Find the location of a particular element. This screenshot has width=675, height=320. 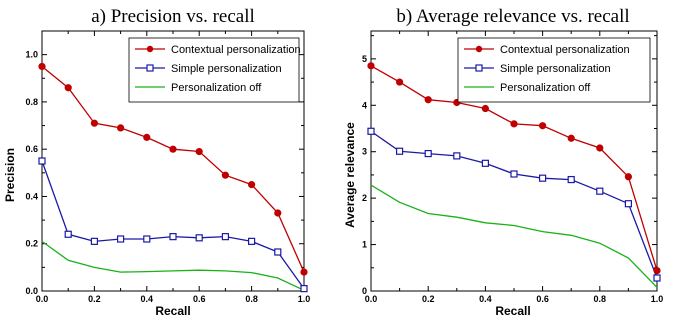

y-tick-label: 0.4 is located at coordinates (31, 196).